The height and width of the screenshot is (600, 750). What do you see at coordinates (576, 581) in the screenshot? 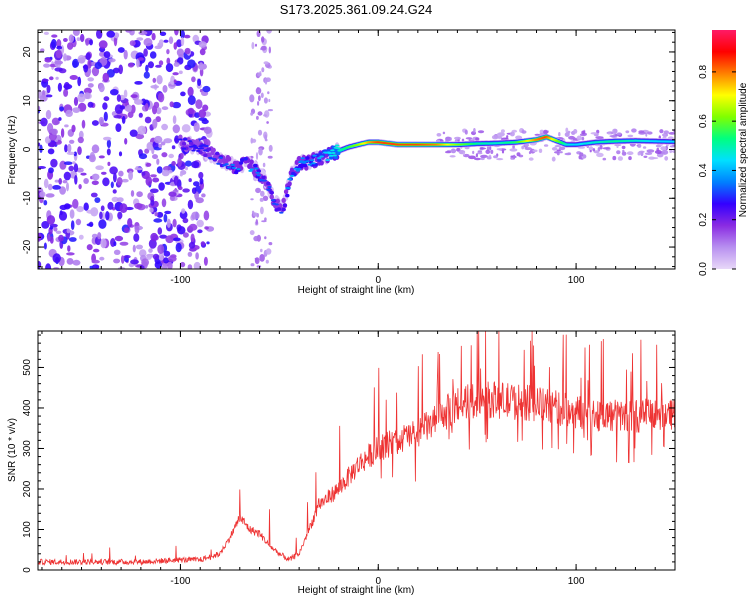
I see `x-tick-label: 100` at bounding box center [576, 581].